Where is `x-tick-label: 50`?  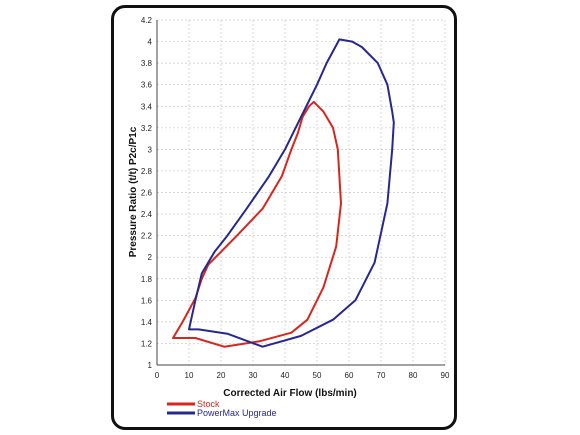 x-tick-label: 50 is located at coordinates (317, 375).